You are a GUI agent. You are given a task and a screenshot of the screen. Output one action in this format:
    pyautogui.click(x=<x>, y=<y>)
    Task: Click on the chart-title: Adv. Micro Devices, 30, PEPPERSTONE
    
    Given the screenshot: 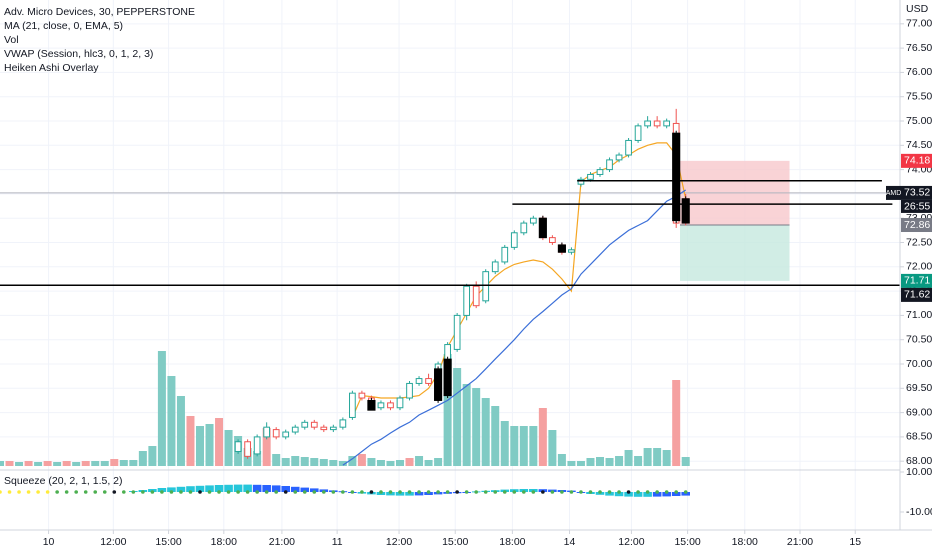 What is the action you would take?
    pyautogui.click(x=99, y=12)
    